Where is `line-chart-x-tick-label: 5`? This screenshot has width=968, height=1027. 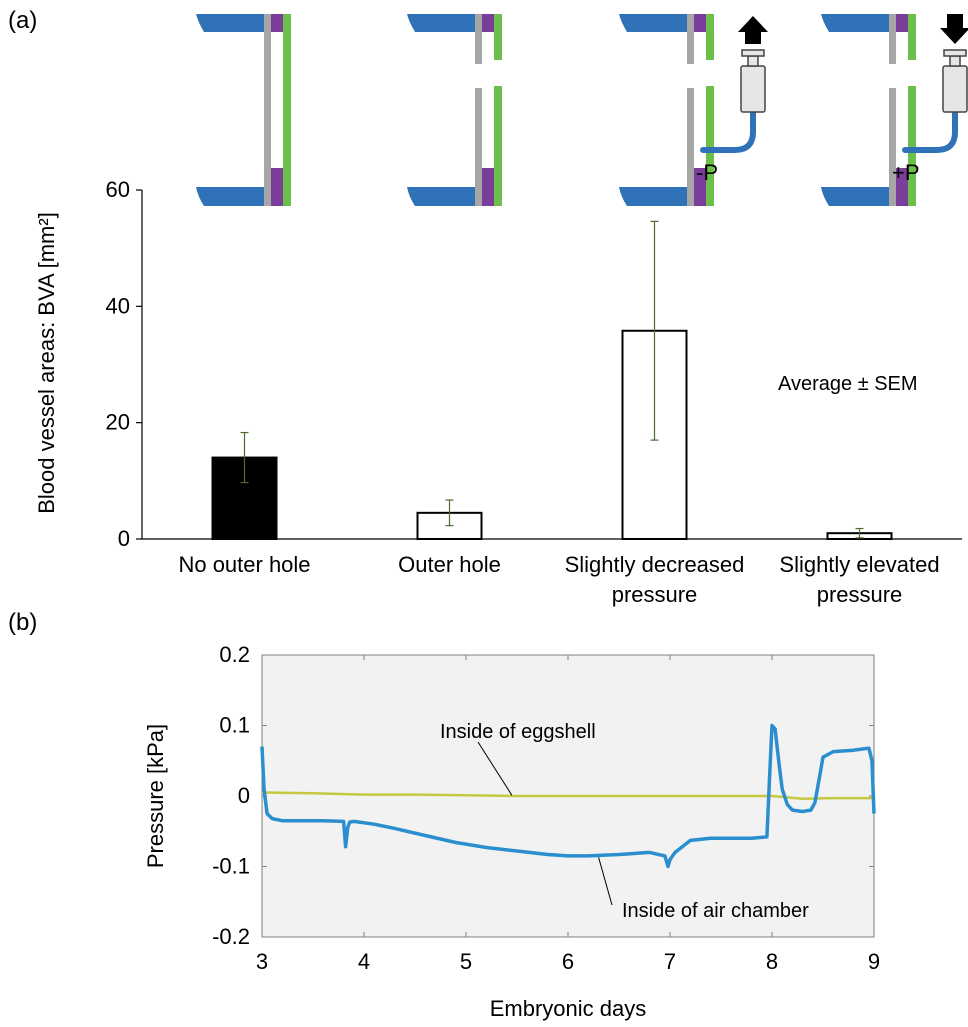 line-chart-x-tick-label: 5 is located at coordinates (466, 961).